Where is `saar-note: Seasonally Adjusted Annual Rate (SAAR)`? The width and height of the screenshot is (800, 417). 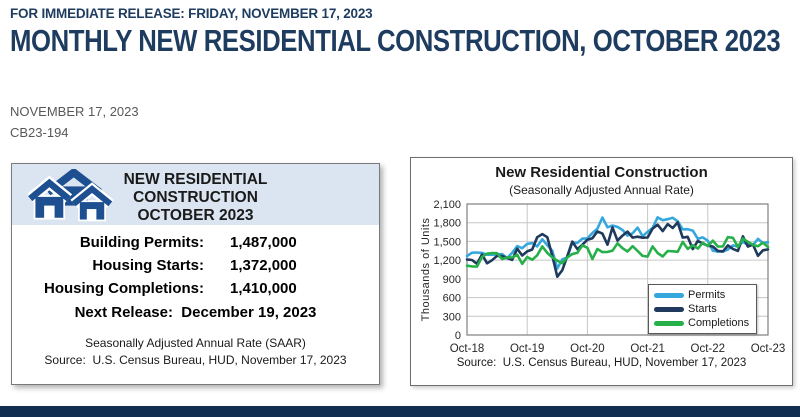
saar-note: Seasonally Adjusted Annual Rate (SAAR) is located at coordinates (195, 343).